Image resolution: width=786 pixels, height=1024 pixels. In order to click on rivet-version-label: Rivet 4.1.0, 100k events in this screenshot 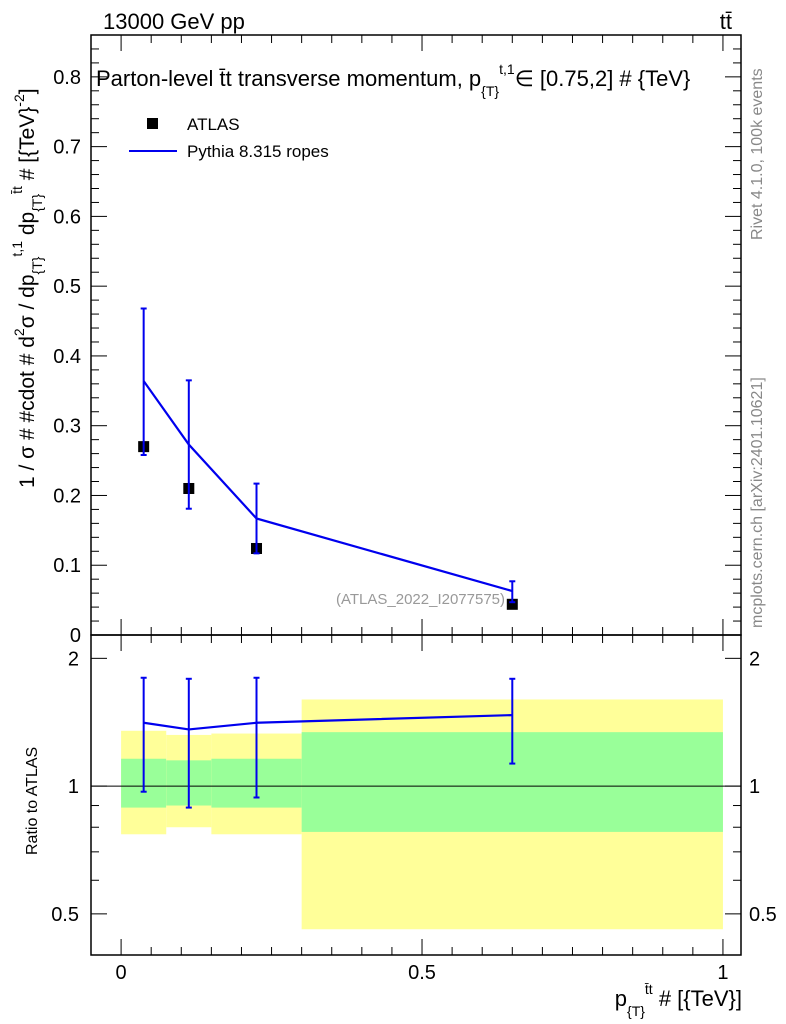, I will do `click(757, 154)`.